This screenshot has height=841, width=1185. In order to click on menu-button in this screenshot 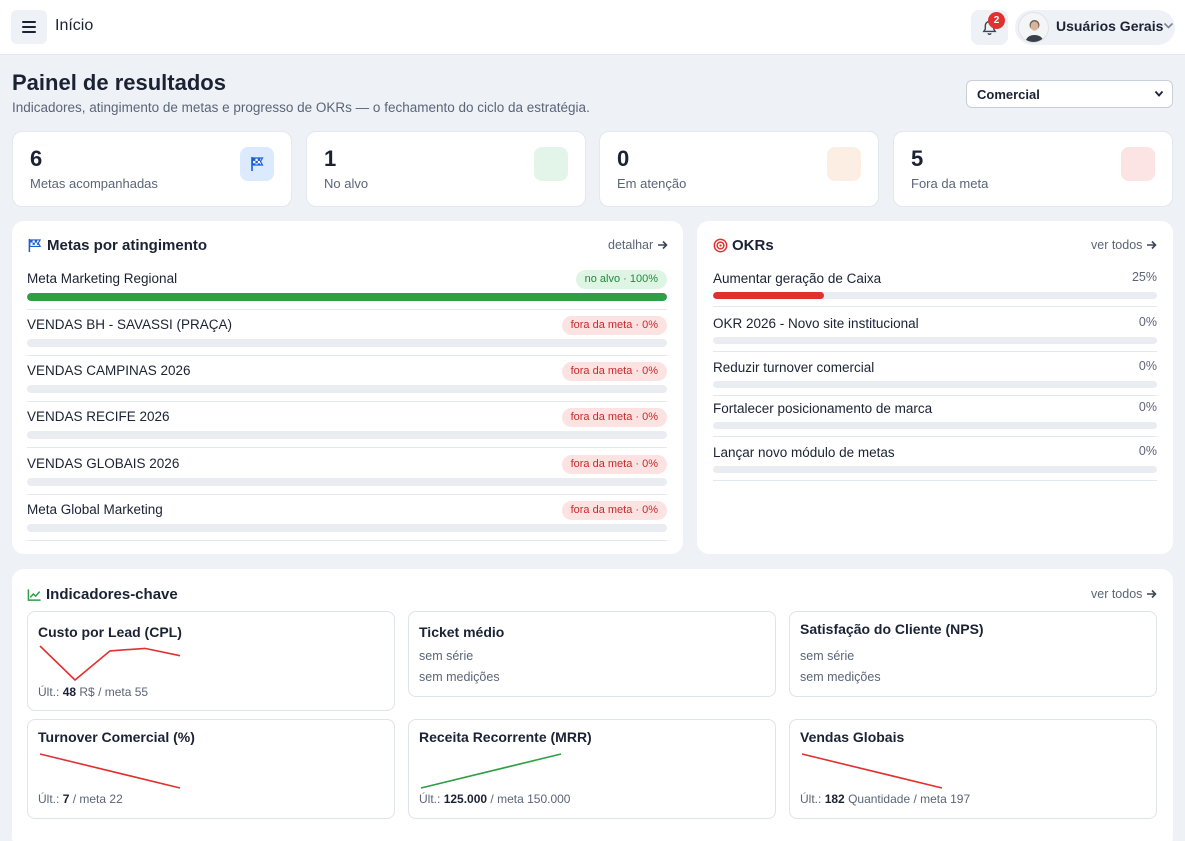, I will do `click(29, 27)`.